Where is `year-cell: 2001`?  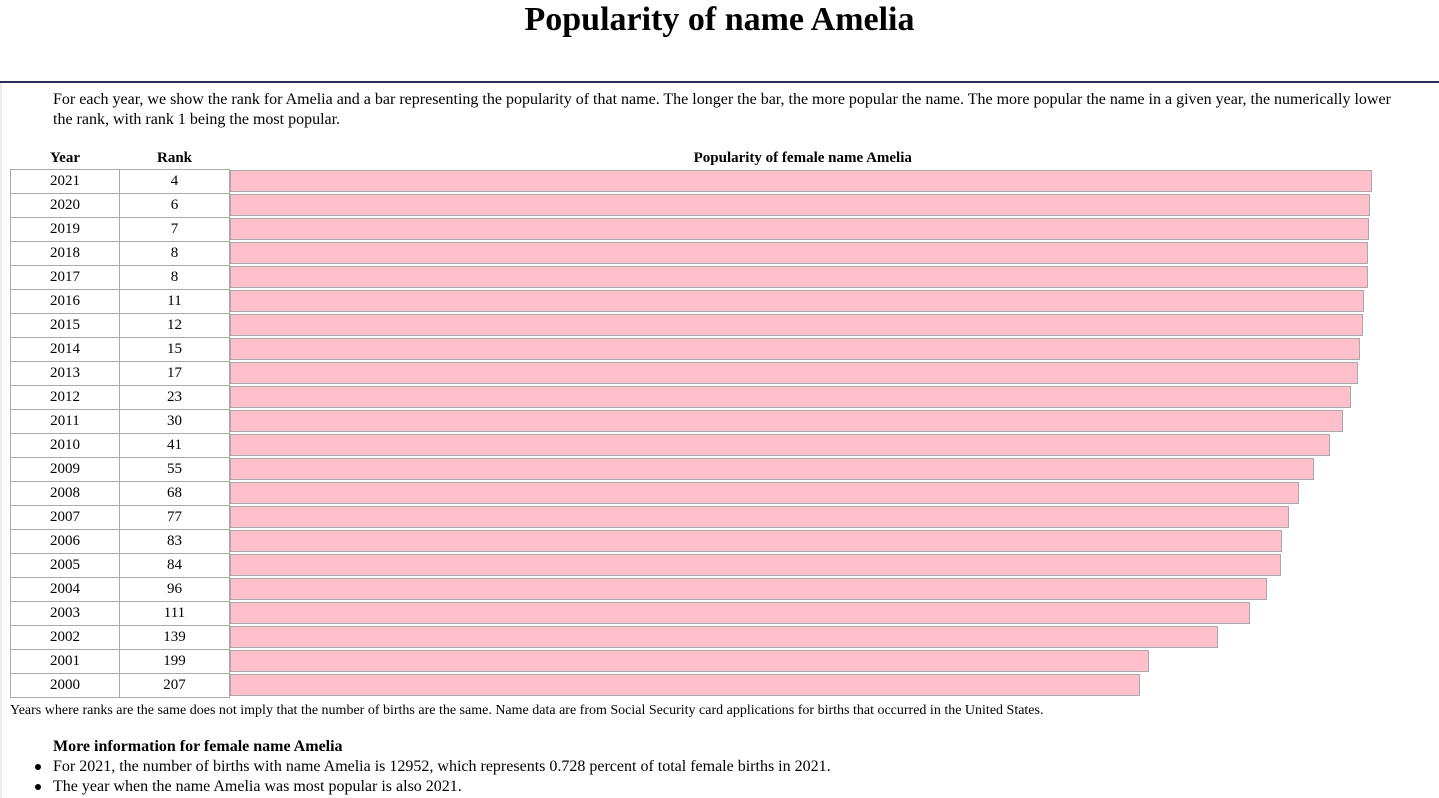 year-cell: 2001 is located at coordinates (65, 661).